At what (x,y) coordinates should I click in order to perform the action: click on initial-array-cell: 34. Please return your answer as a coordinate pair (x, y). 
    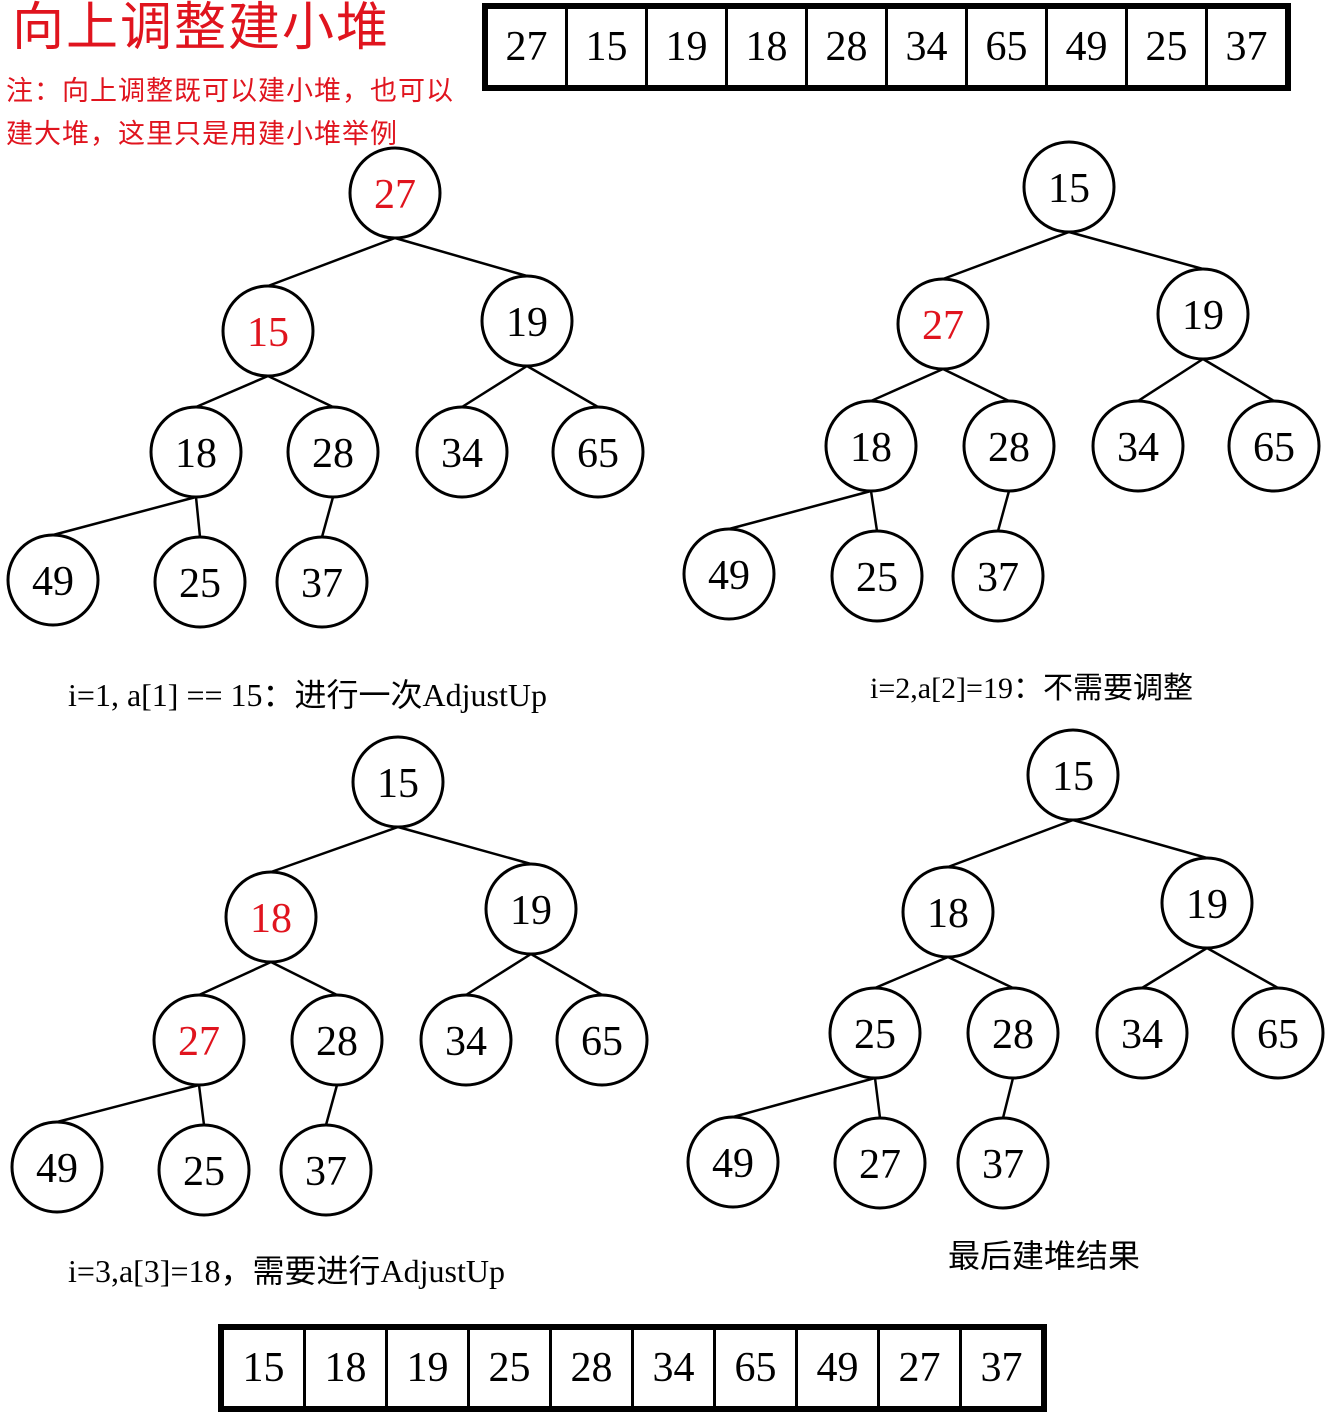
    Looking at the image, I should click on (926, 47).